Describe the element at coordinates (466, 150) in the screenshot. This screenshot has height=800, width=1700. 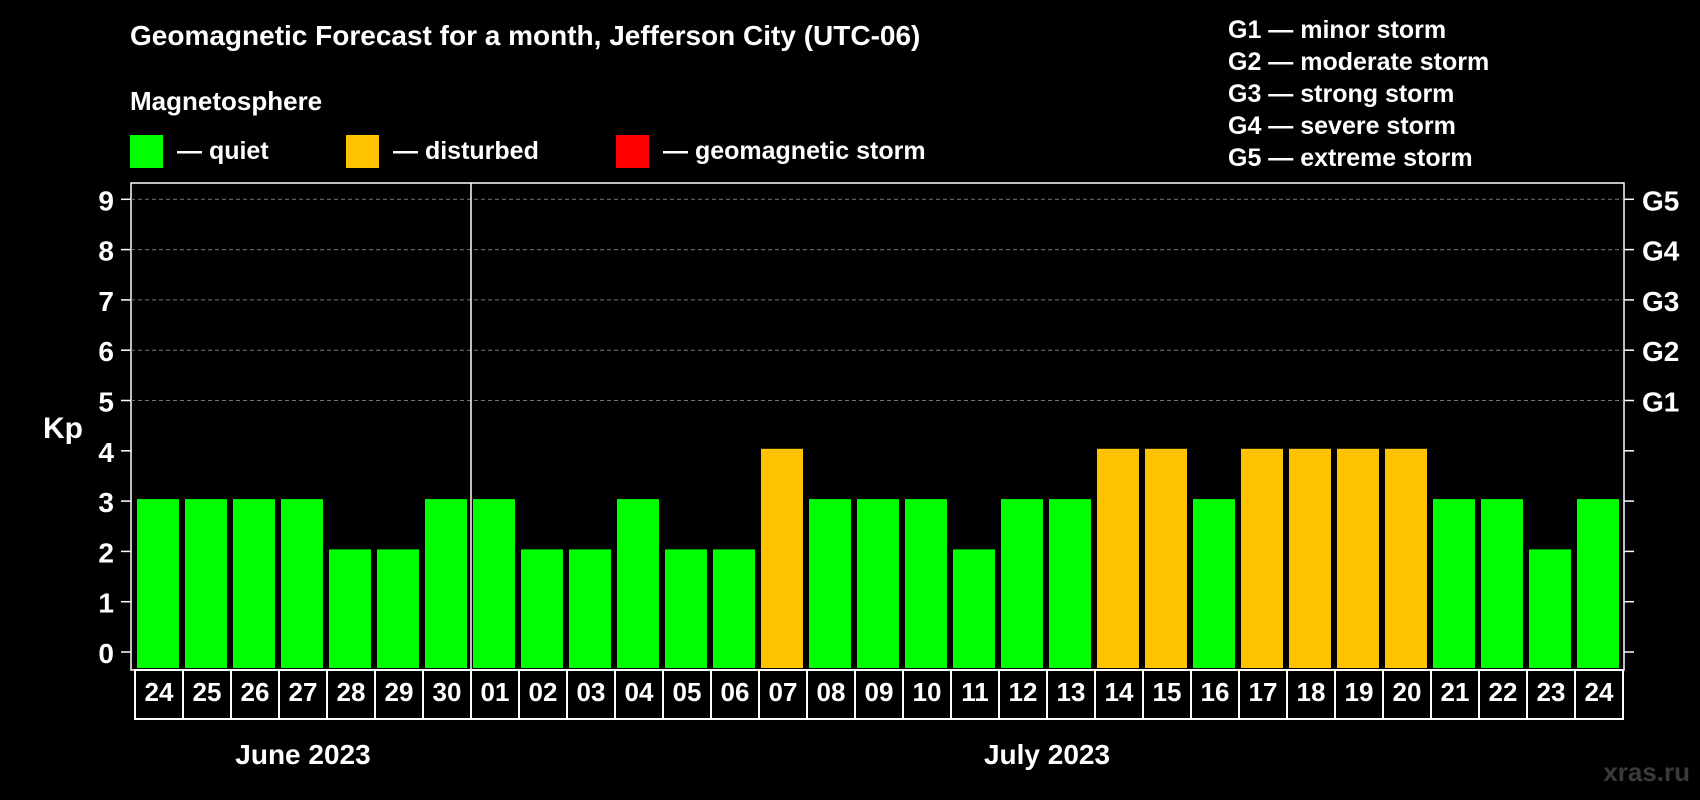
I see `legend-label-disturbed: — disturbed` at that location.